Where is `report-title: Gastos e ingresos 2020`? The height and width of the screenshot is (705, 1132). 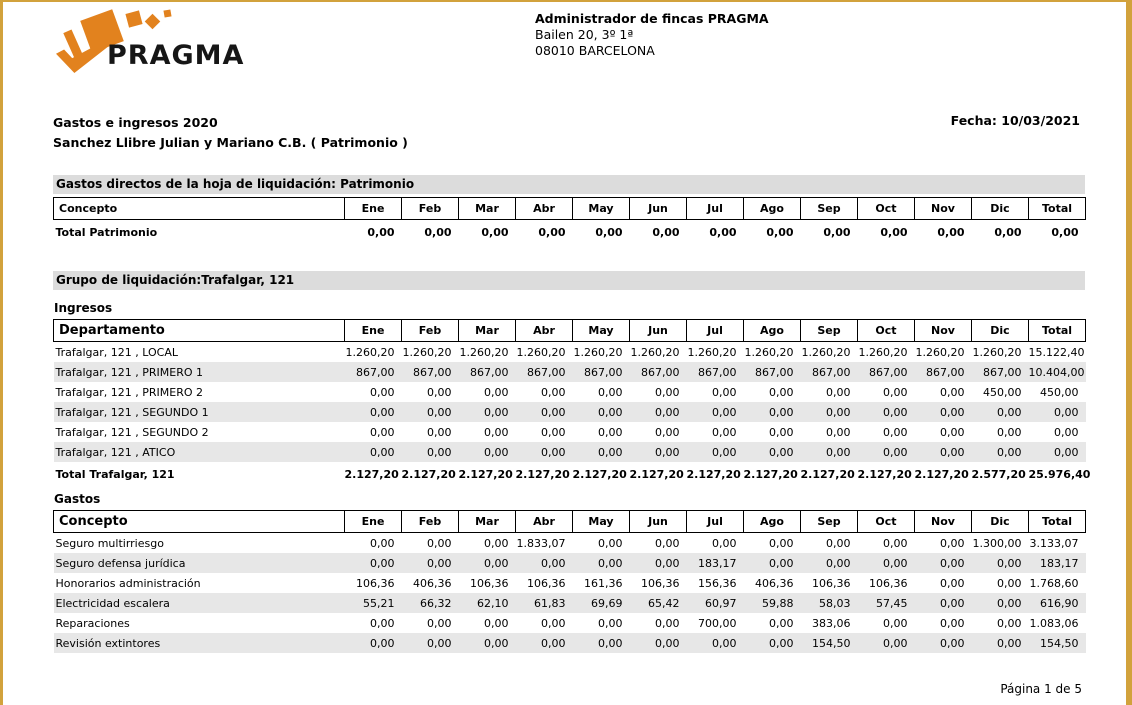 report-title: Gastos e ingresos 2020 is located at coordinates (135, 122).